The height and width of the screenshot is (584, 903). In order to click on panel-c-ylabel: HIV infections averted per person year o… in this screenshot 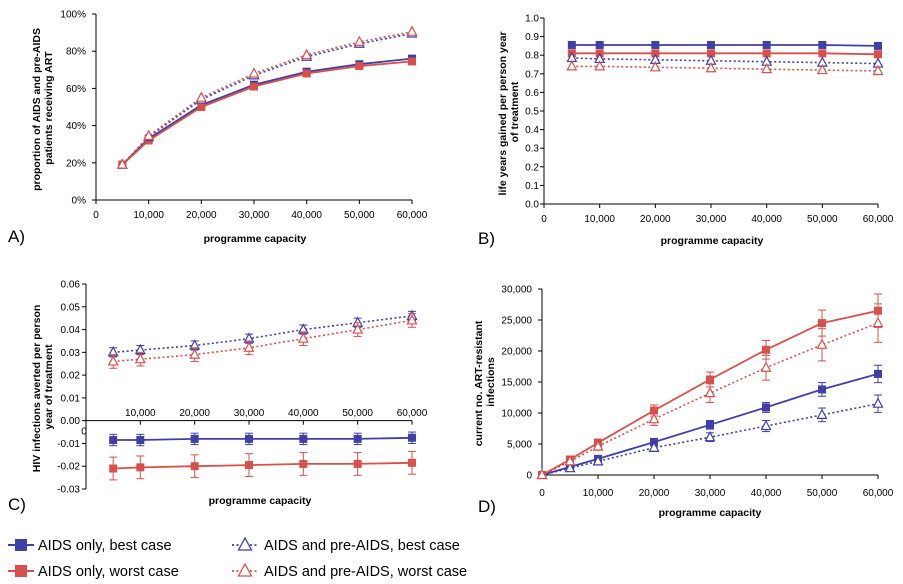, I will do `click(43, 387)`.